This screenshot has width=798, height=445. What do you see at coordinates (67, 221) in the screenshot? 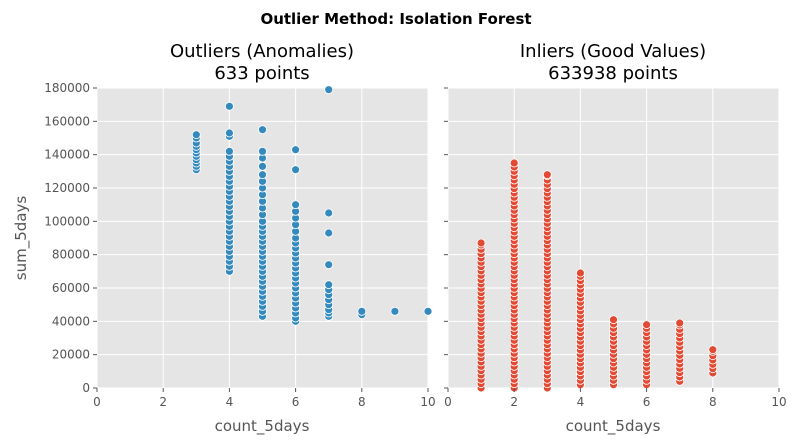
I see `y-tick-label: 100000` at bounding box center [67, 221].